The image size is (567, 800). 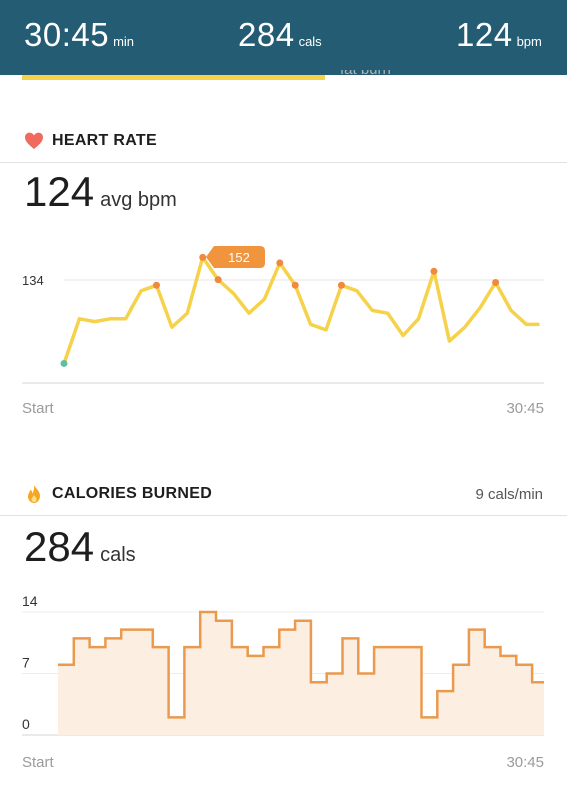 What do you see at coordinates (38, 762) in the screenshot?
I see `calories-start-label: Start` at bounding box center [38, 762].